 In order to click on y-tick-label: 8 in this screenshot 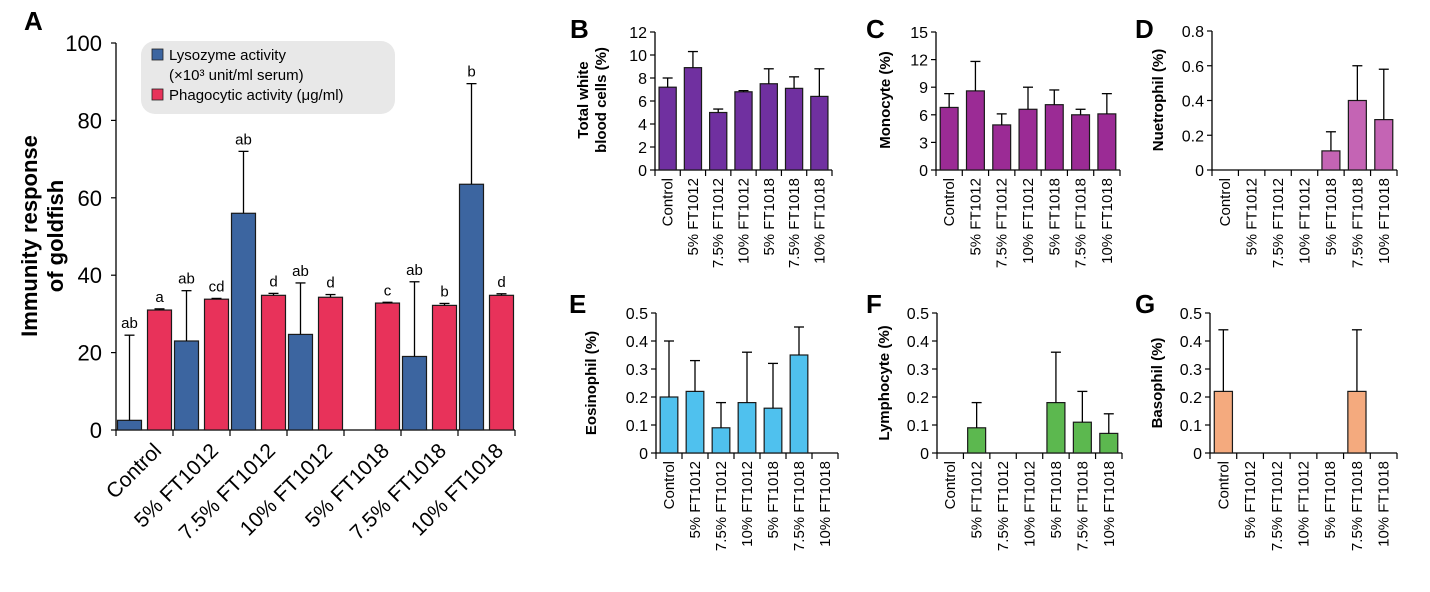, I will do `click(642, 79)`.